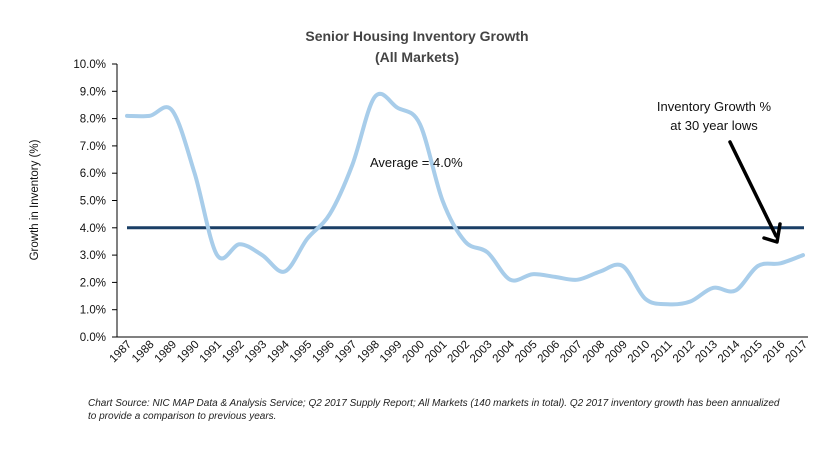 This screenshot has width=833, height=450. I want to click on x-tick-label: 1996, so click(323, 352).